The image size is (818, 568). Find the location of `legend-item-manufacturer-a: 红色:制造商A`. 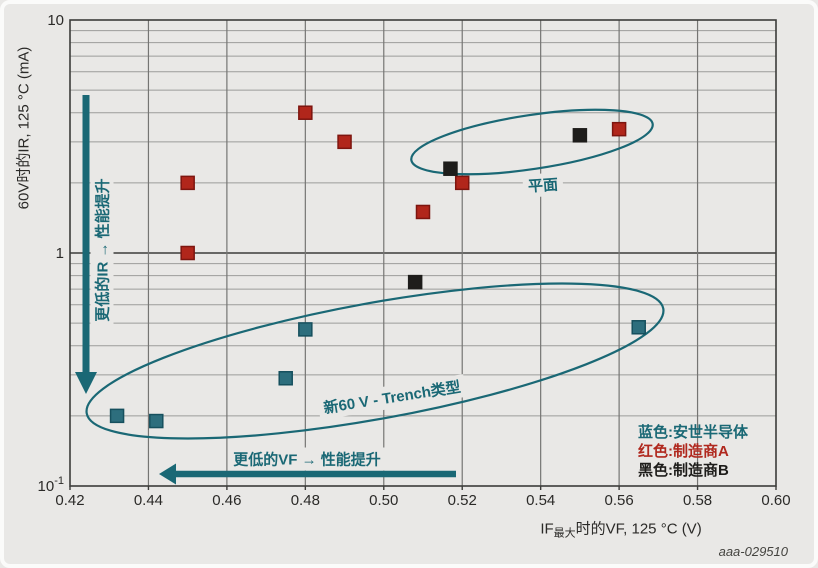

legend-item-manufacturer-a: 红色:制造商A is located at coordinates (683, 451).